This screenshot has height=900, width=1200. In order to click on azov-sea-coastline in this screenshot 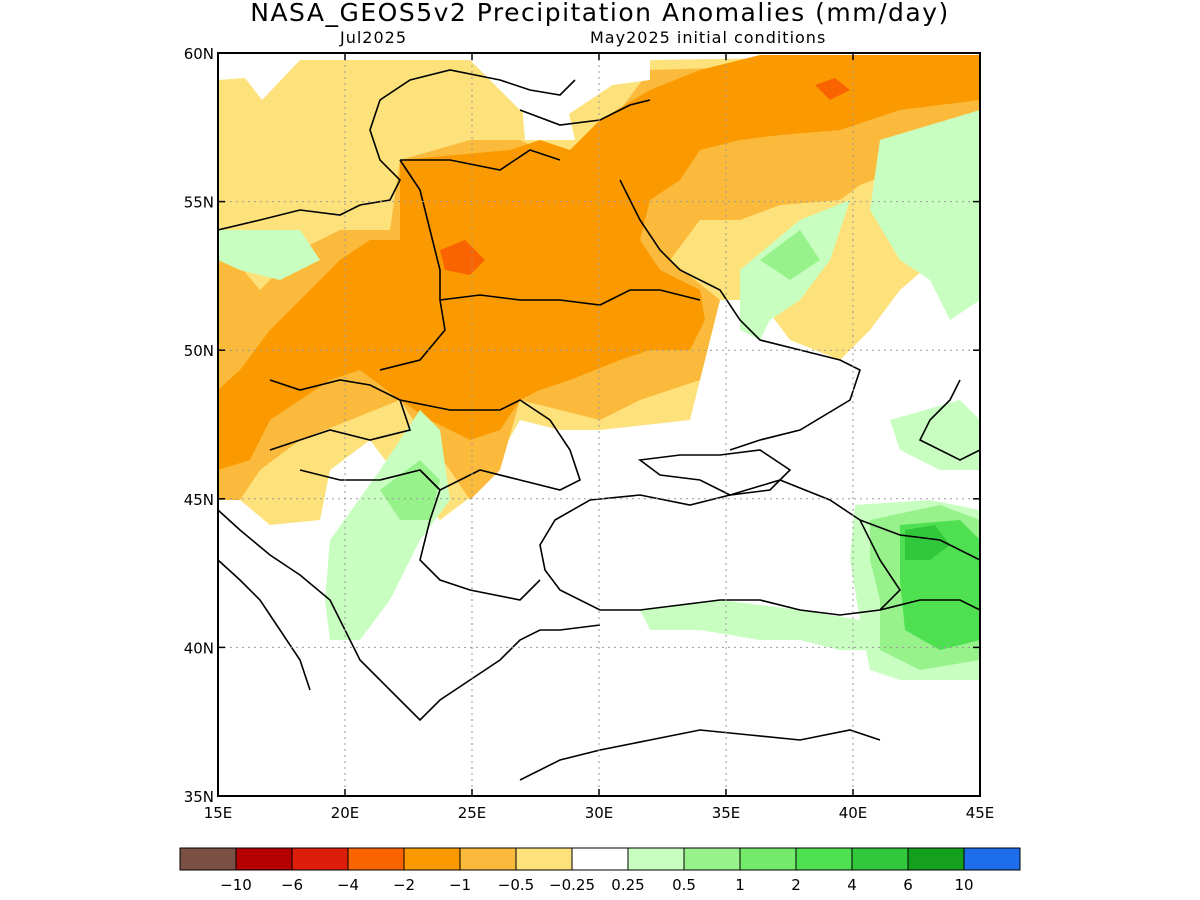, I will do `click(714, 472)`.